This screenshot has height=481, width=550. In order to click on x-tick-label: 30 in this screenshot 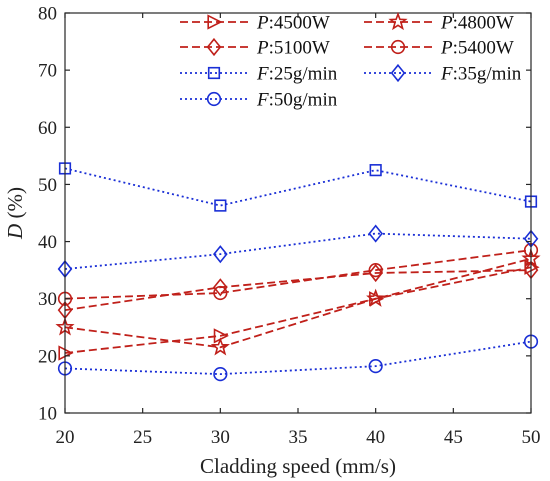, I will do `click(220, 437)`.